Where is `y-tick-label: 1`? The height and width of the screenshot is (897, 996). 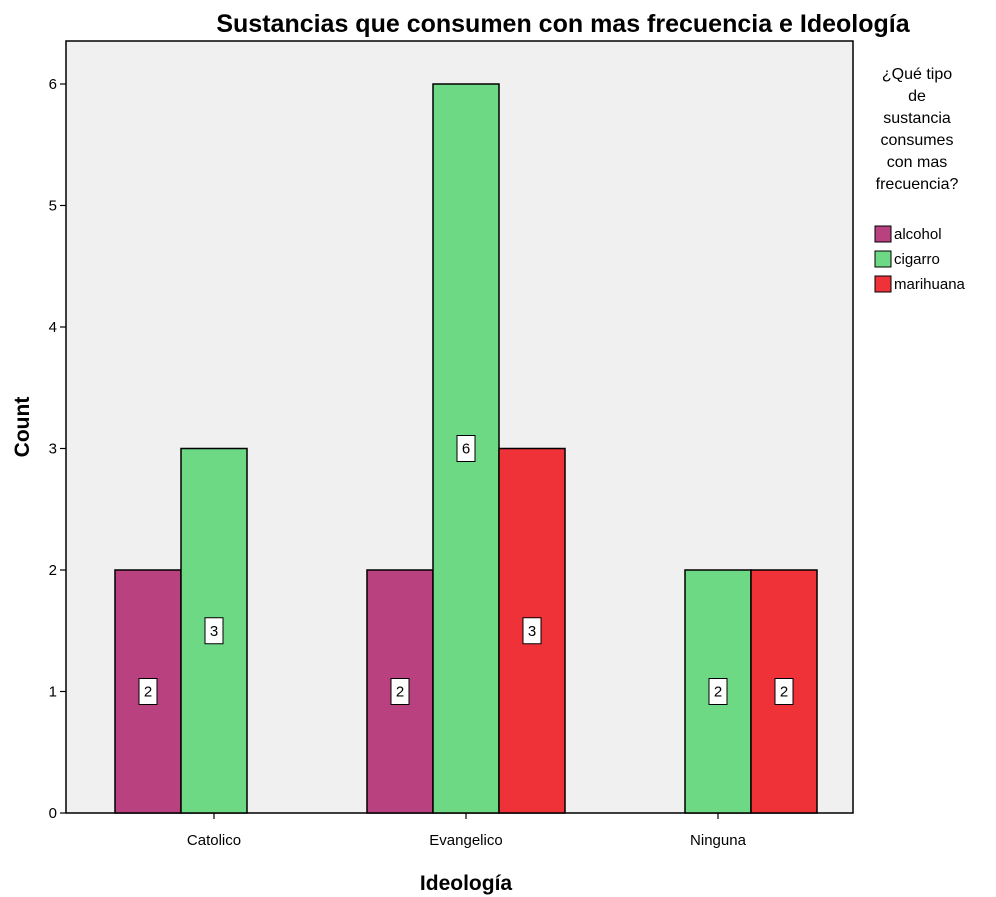 y-tick-label: 1 is located at coordinates (53, 692).